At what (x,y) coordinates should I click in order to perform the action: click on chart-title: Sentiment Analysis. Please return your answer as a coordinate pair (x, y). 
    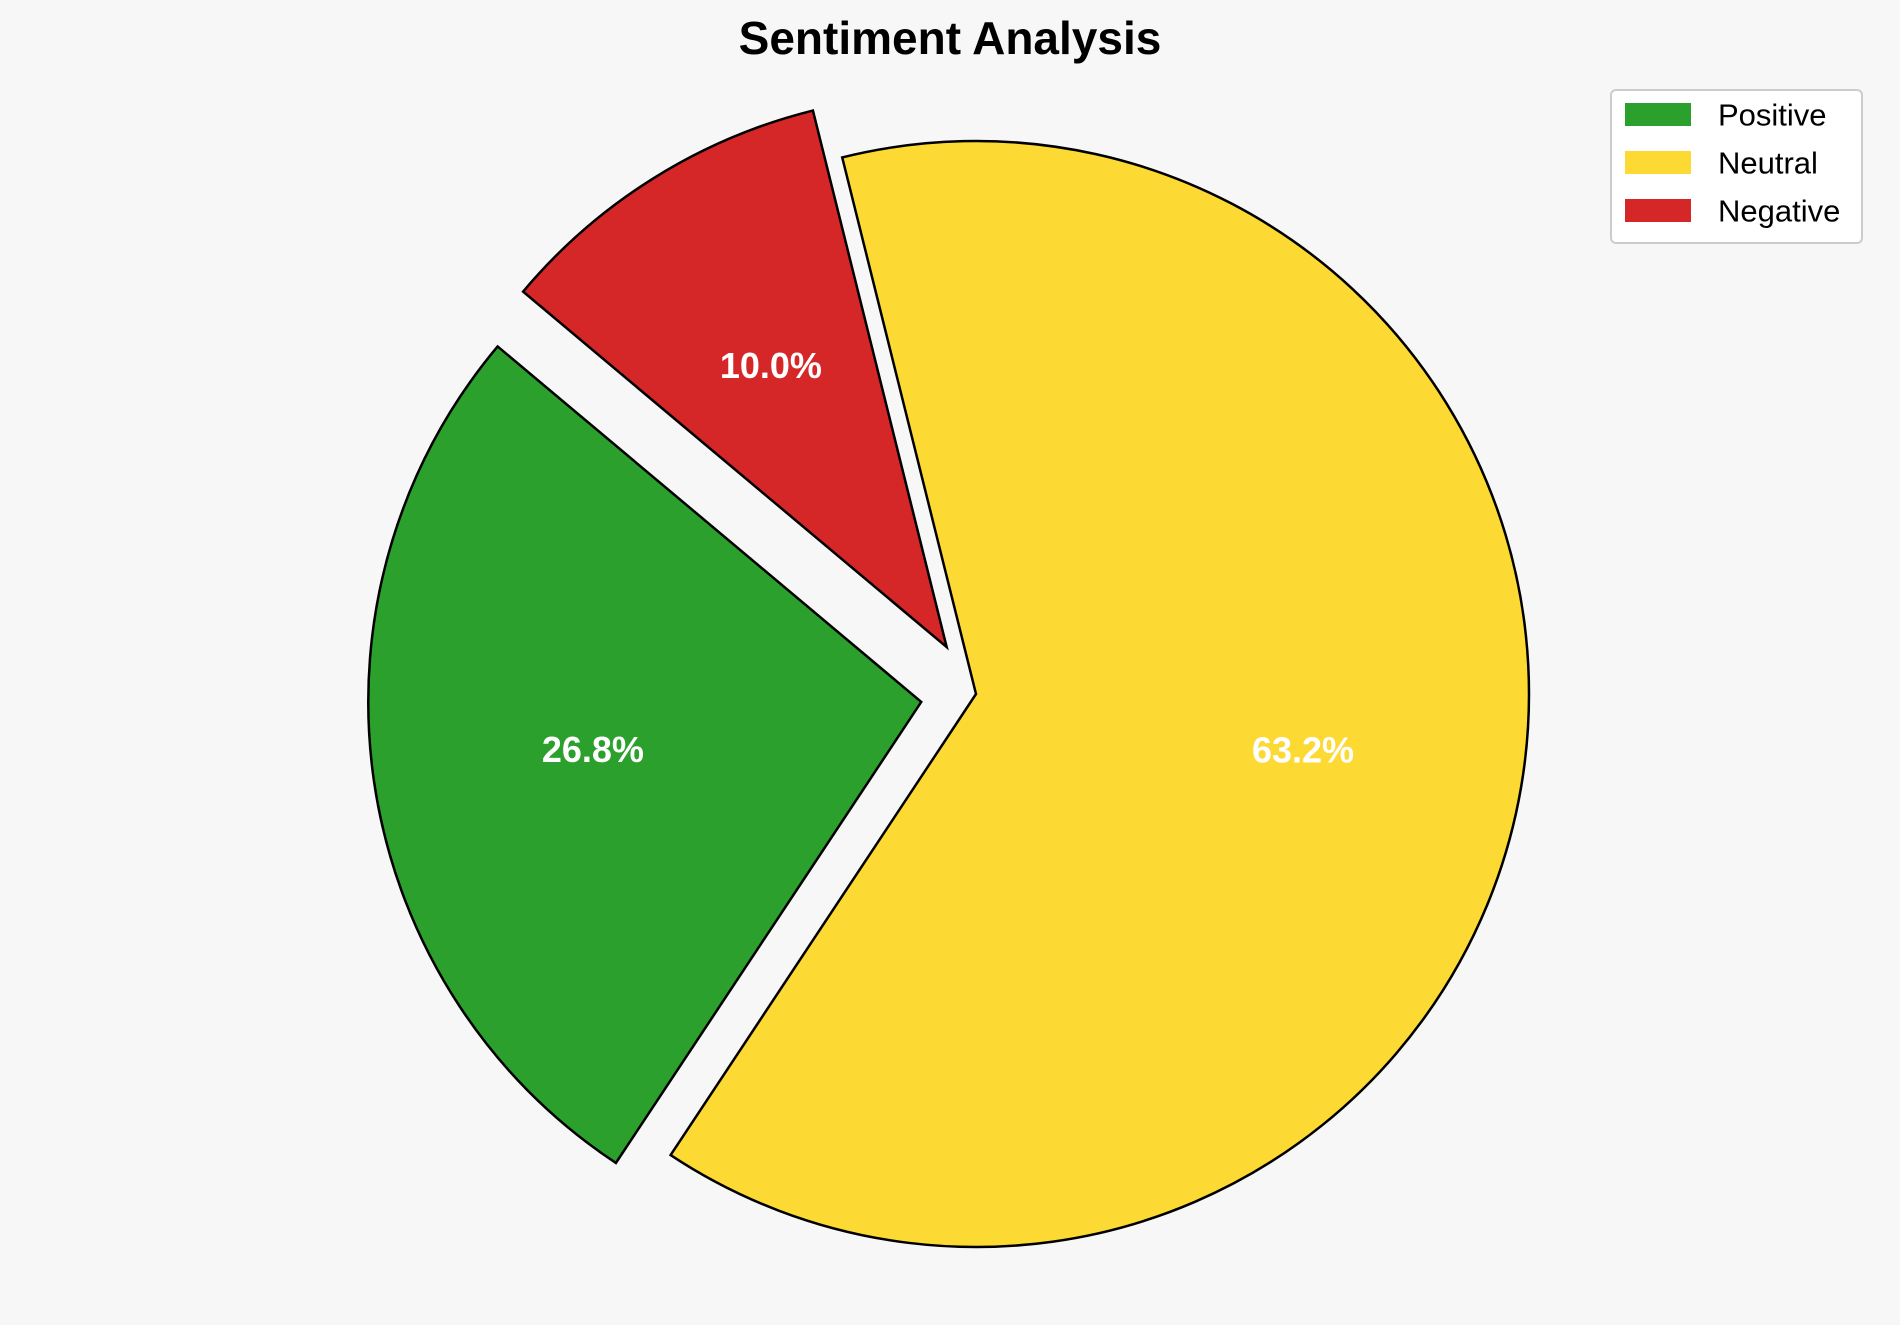
    Looking at the image, I should click on (950, 38).